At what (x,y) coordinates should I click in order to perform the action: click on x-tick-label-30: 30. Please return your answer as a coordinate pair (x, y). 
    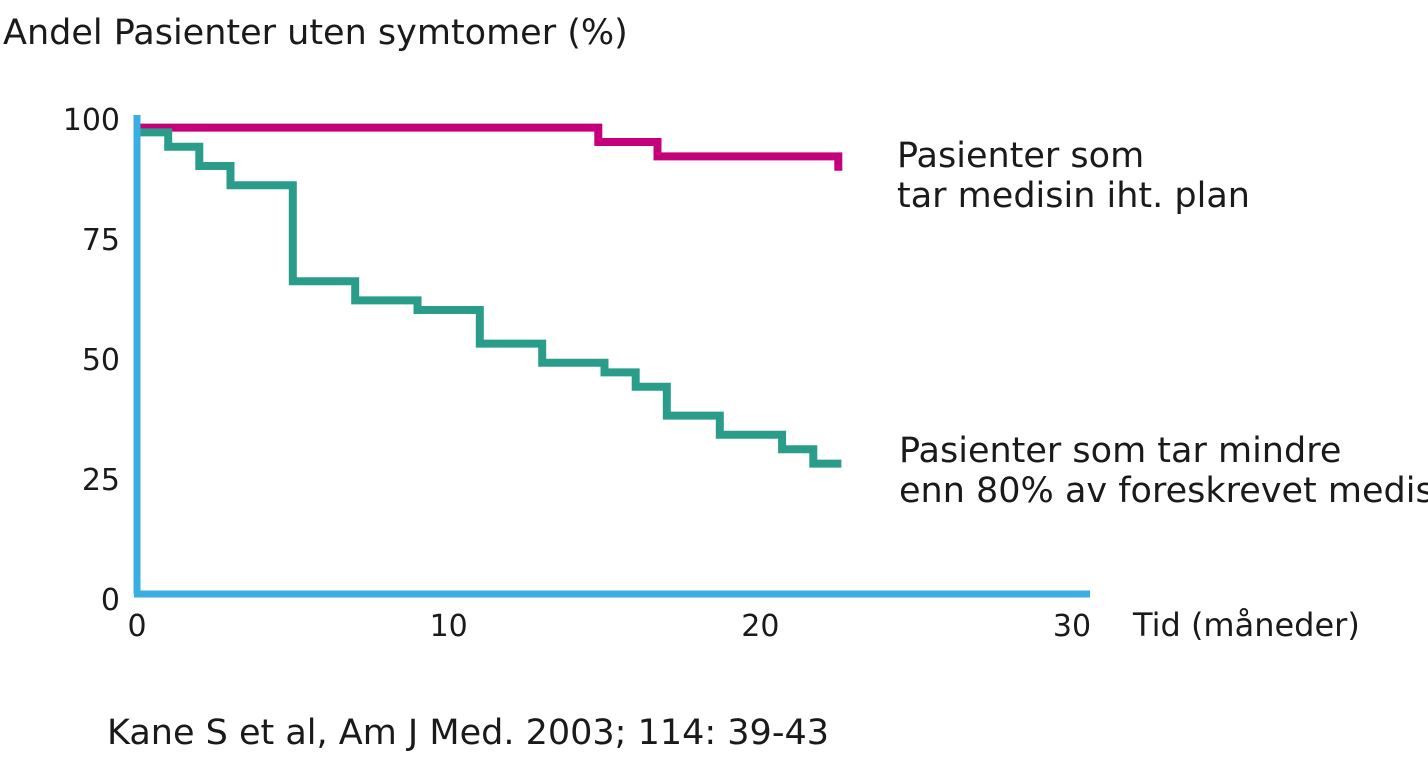
    Looking at the image, I should click on (1072, 626).